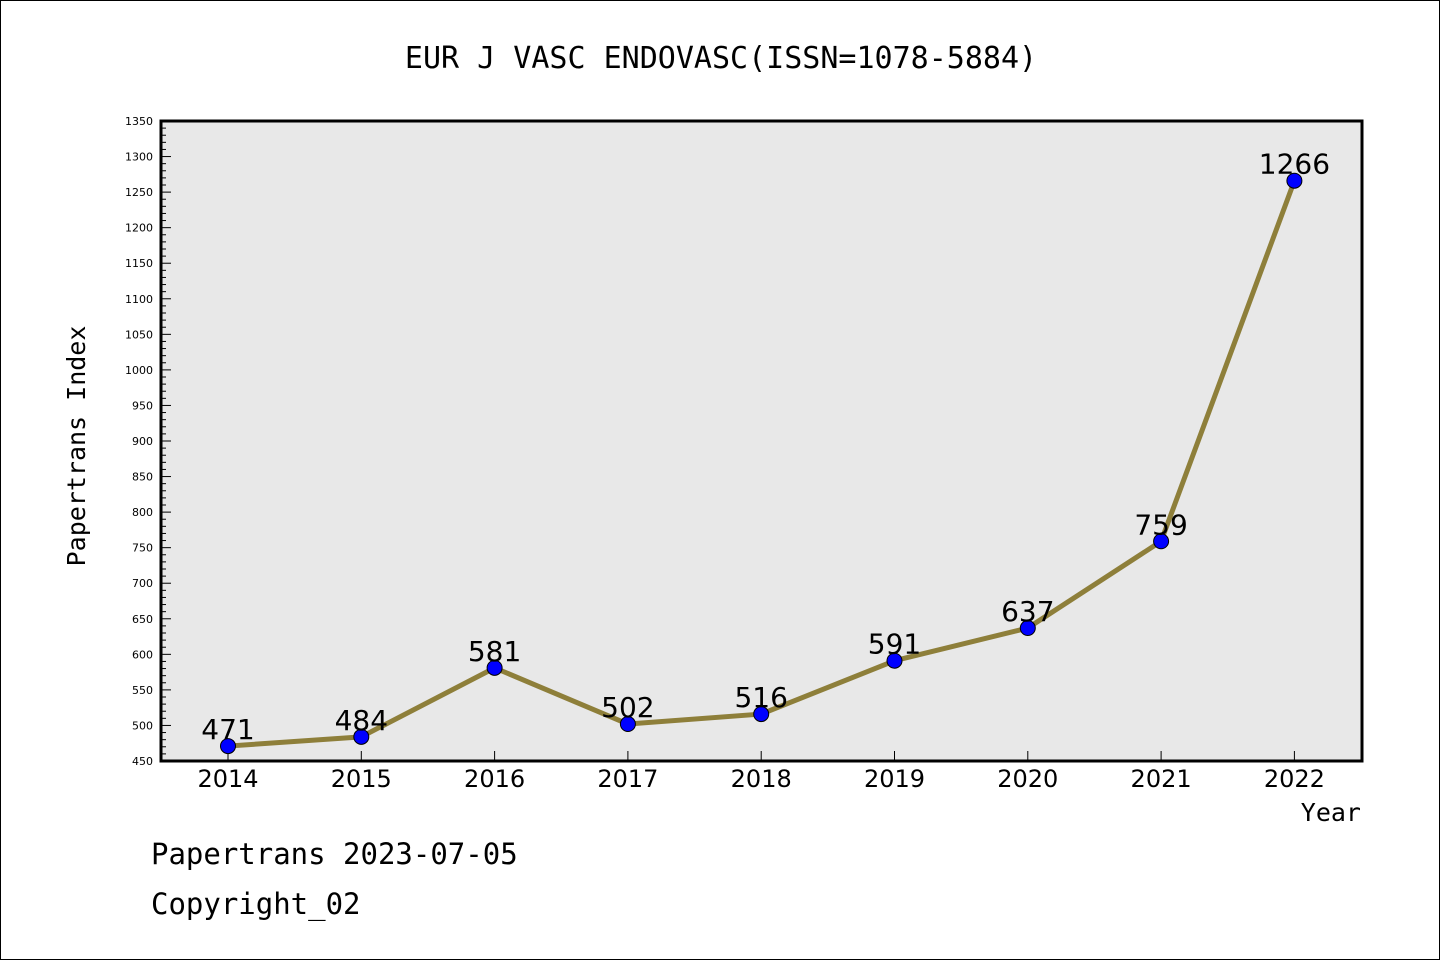 The width and height of the screenshot is (1440, 961). I want to click on y-tick-label: 950, so click(142, 405).